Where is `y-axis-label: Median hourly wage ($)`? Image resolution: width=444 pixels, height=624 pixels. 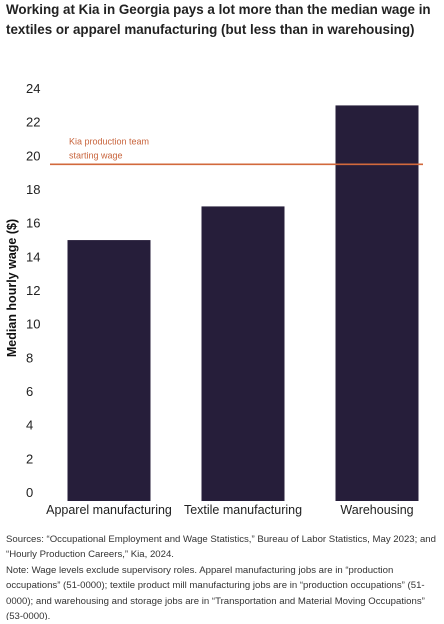
y-axis-label: Median hourly wage ($) is located at coordinates (12, 288).